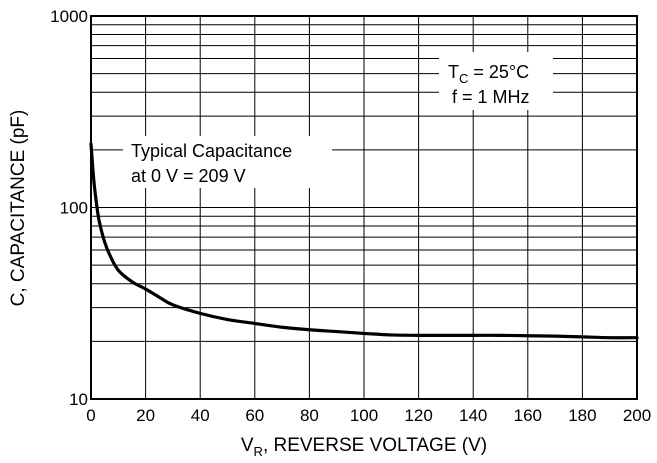  I want to click on x-tick-label: 20, so click(145, 415).